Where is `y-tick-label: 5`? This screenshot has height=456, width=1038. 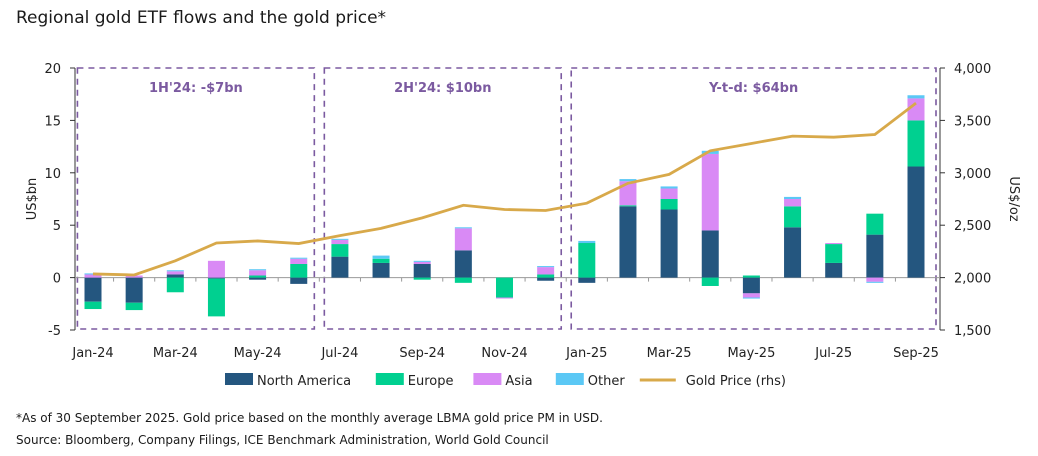 y-tick-label: 5 is located at coordinates (57, 226).